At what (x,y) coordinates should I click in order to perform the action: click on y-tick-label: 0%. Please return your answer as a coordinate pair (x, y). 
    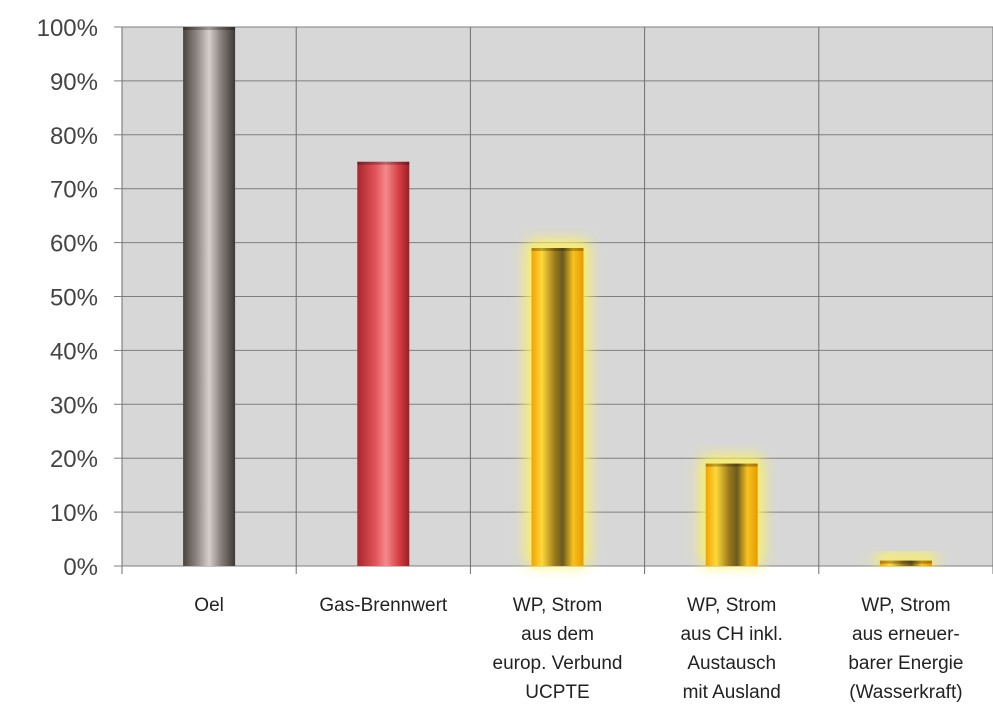
    Looking at the image, I should click on (80, 567).